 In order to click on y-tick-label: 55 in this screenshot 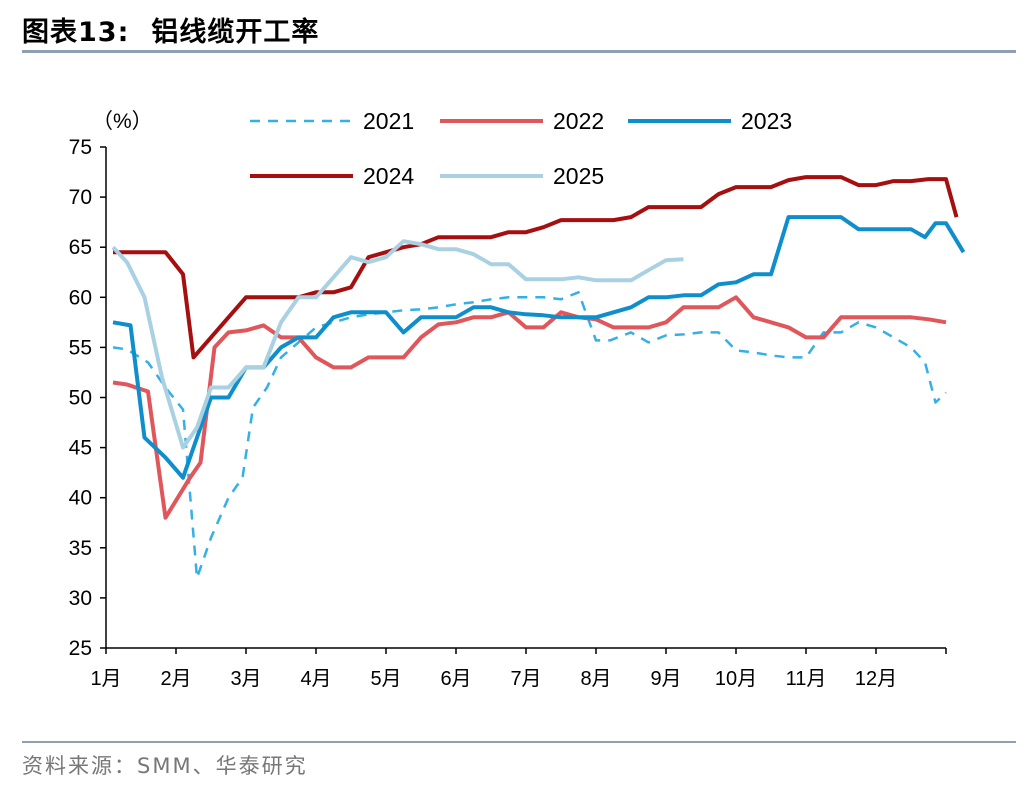, I will do `click(80, 347)`.